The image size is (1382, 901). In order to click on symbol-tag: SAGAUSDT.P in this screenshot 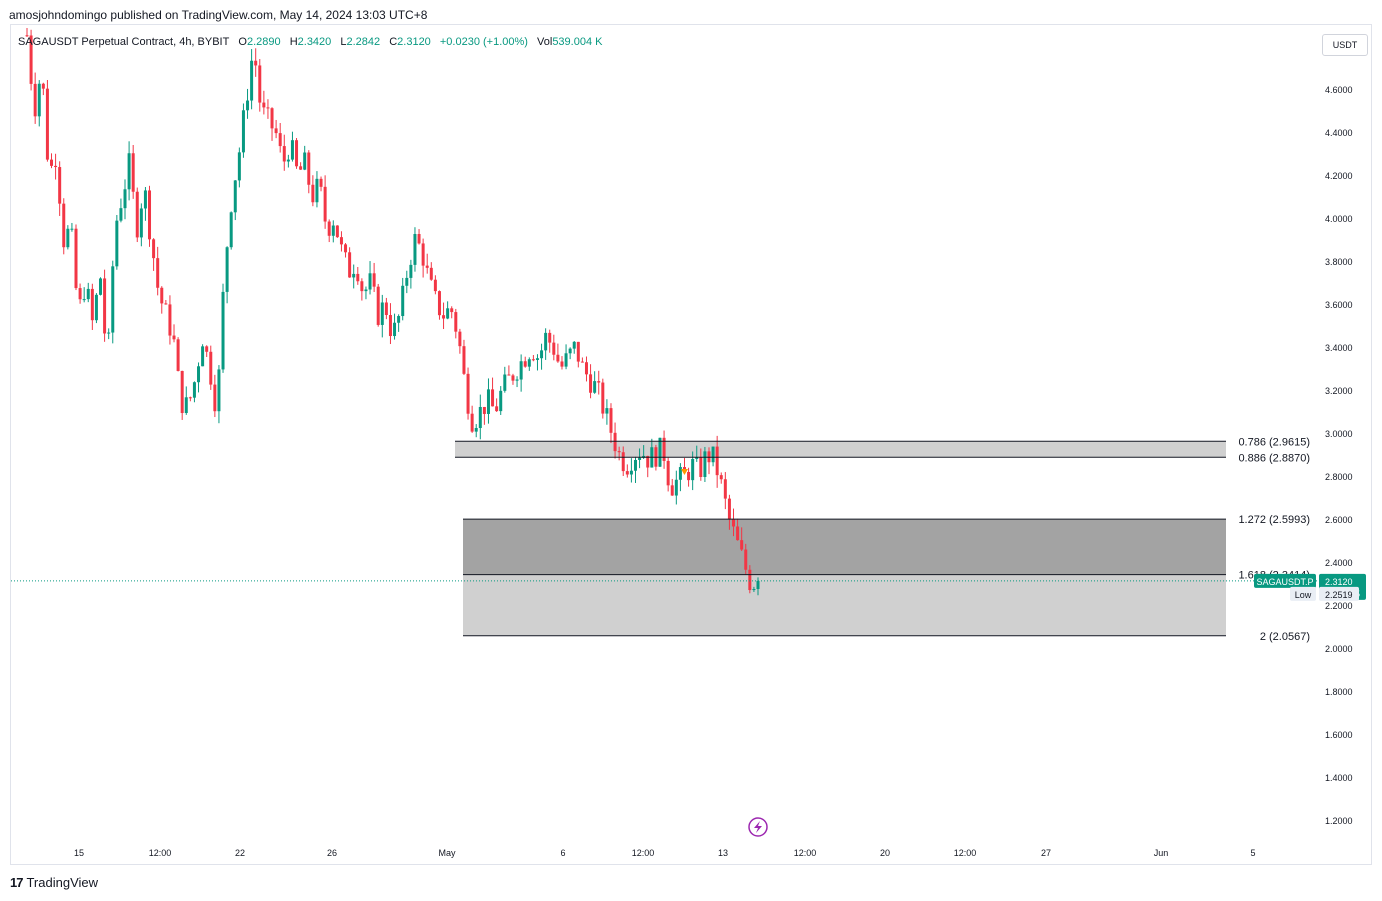, I will do `click(1284, 582)`.